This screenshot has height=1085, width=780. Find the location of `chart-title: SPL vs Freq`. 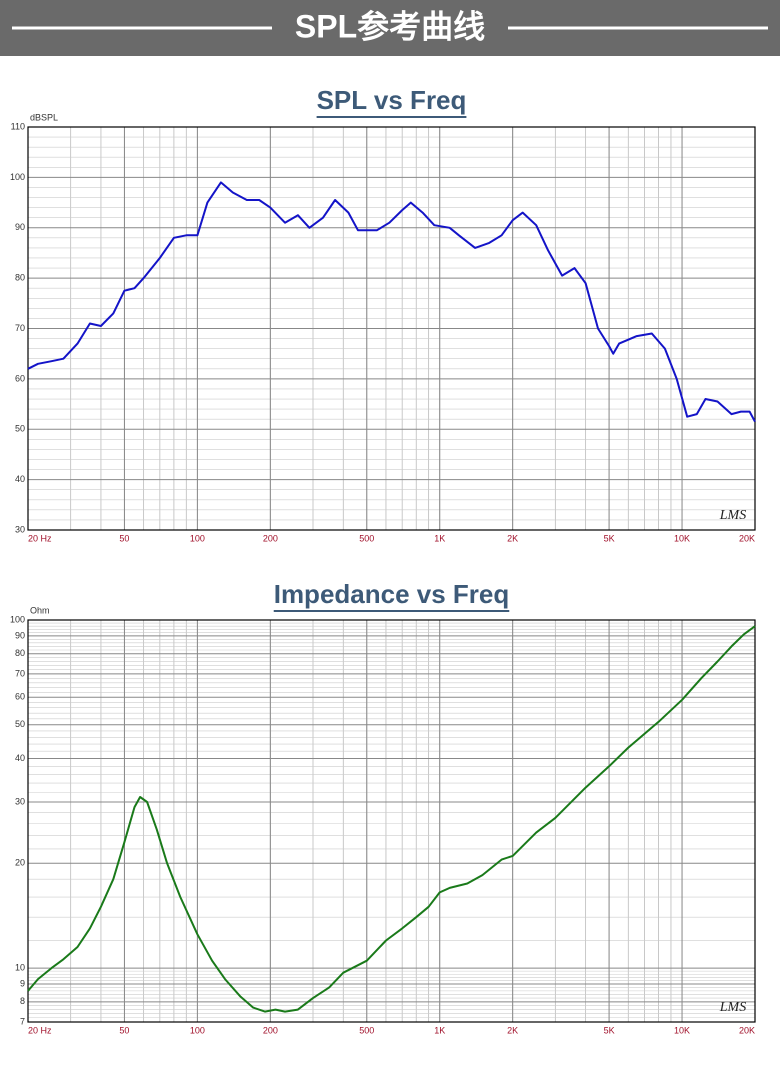

chart-title: SPL vs Freq is located at coordinates (392, 100).